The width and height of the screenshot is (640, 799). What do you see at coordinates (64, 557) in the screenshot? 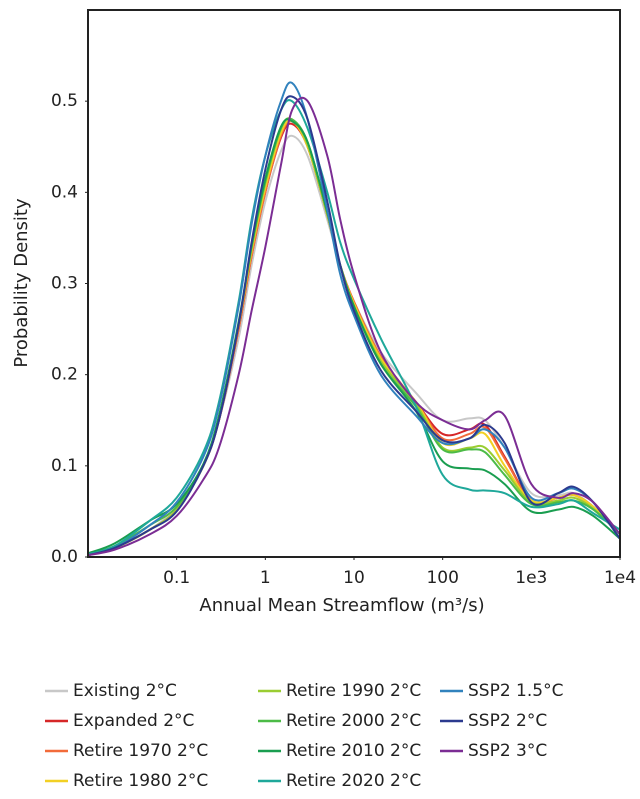
I see `y-tick-label: 0.0` at bounding box center [64, 557].